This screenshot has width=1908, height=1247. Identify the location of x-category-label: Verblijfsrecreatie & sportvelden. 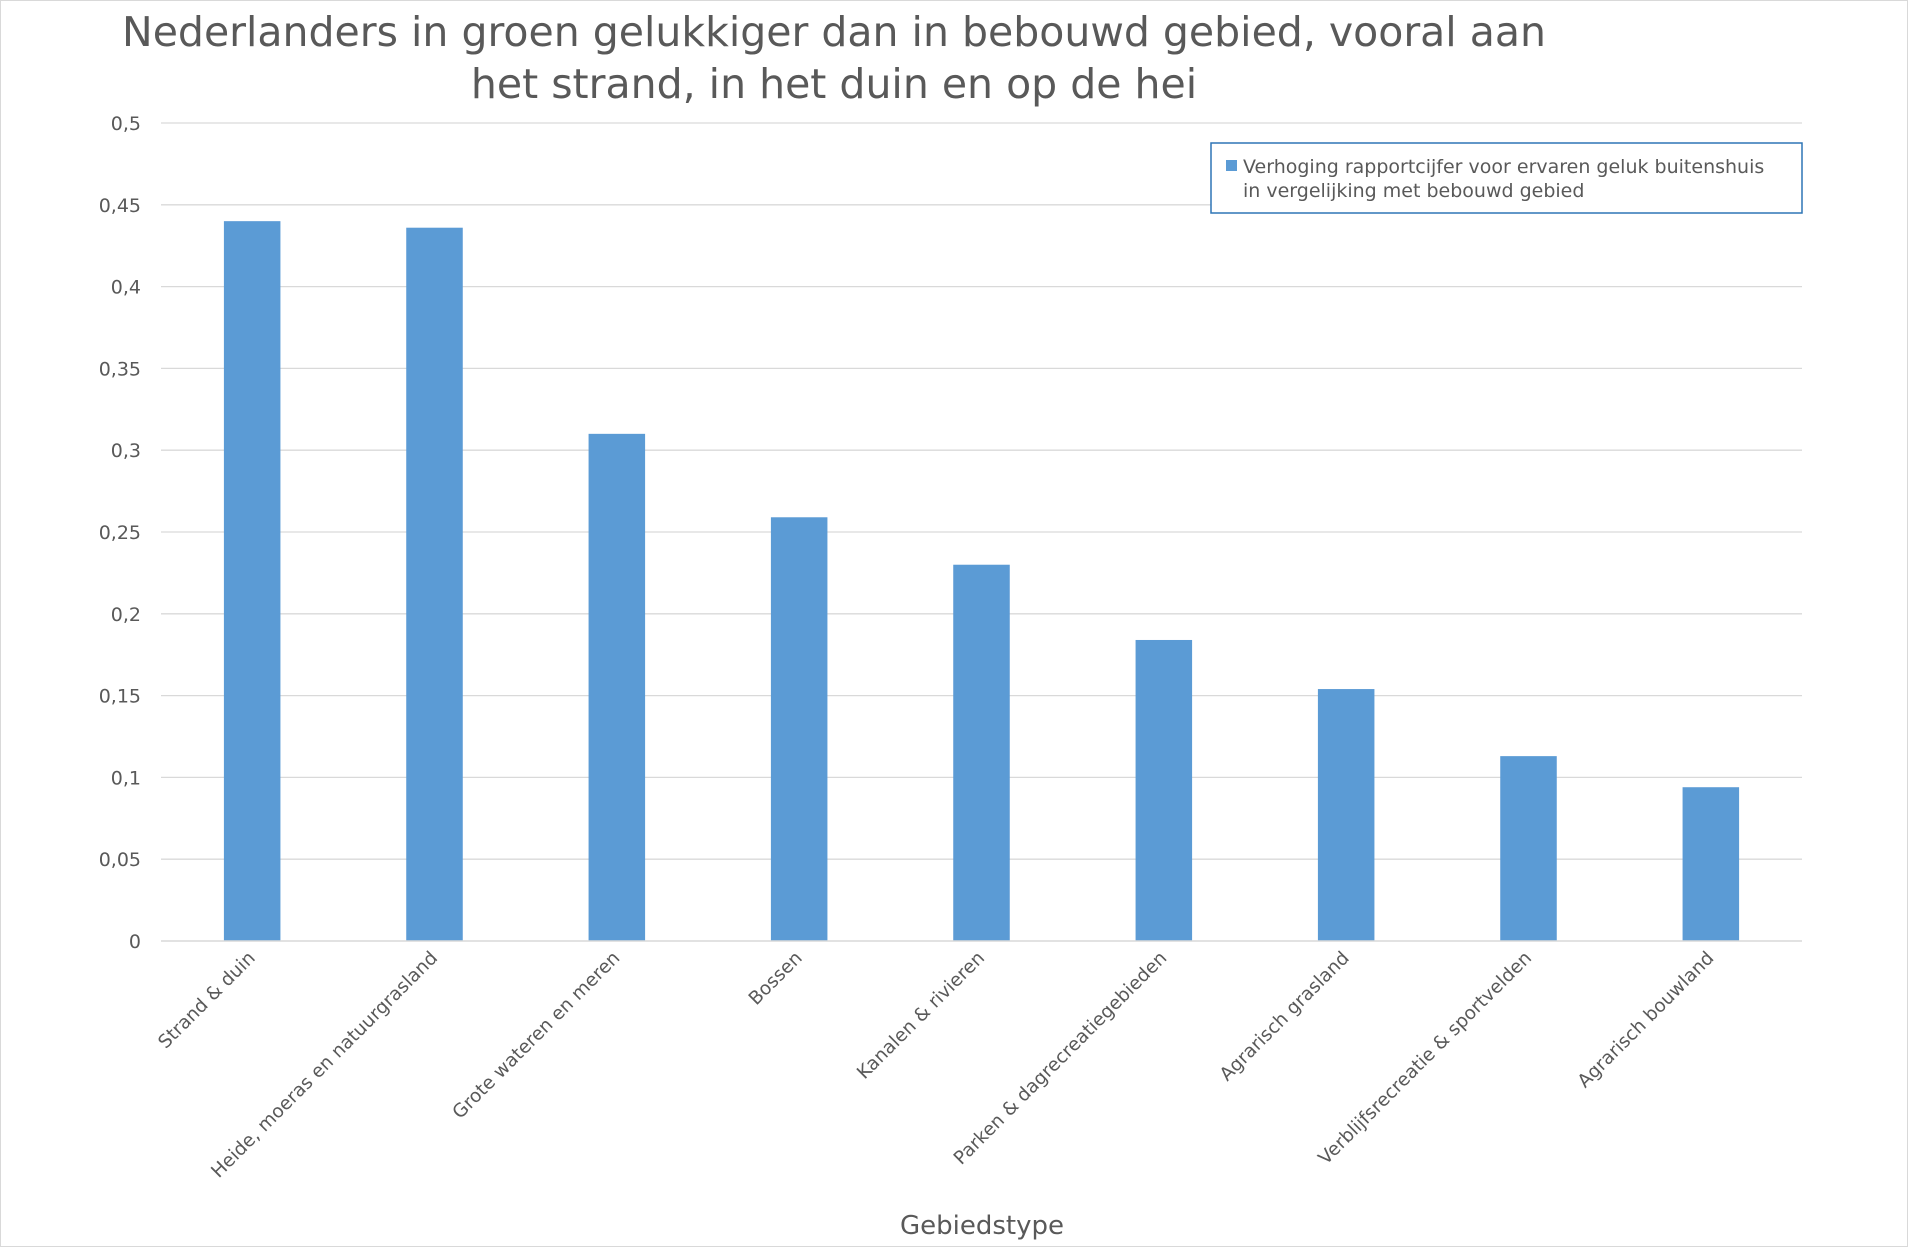
(1425, 1058).